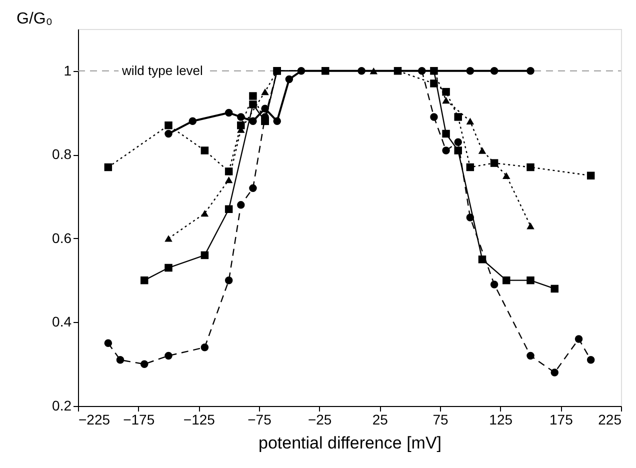 Image resolution: width=636 pixels, height=468 pixels. Describe the element at coordinates (68, 70) in the screenshot. I see `y-tick-label: 1` at that location.